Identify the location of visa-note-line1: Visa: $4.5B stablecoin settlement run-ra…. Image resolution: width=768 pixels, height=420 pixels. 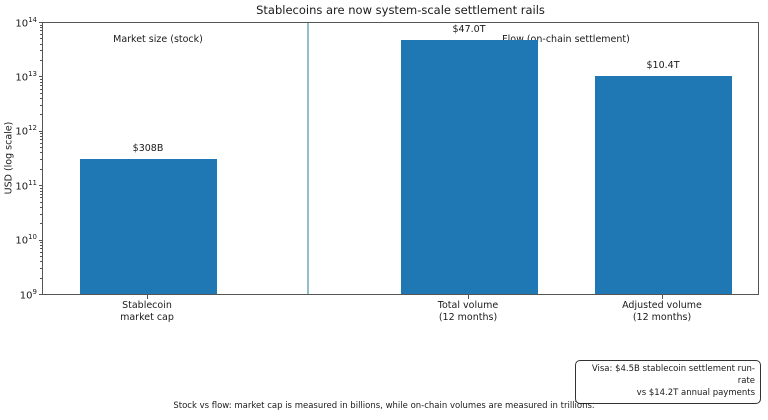
(673, 375).